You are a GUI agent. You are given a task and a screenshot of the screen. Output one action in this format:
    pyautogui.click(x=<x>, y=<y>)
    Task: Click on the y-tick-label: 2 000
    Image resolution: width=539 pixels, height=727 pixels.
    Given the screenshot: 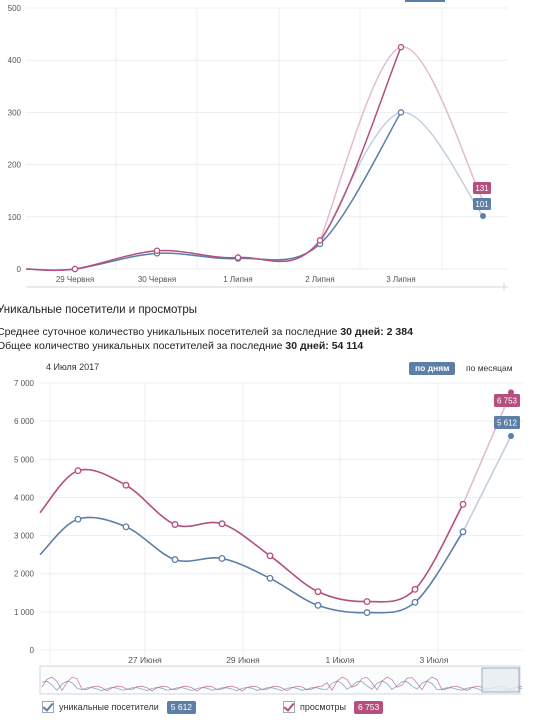 What is the action you would take?
    pyautogui.click(x=24, y=574)
    